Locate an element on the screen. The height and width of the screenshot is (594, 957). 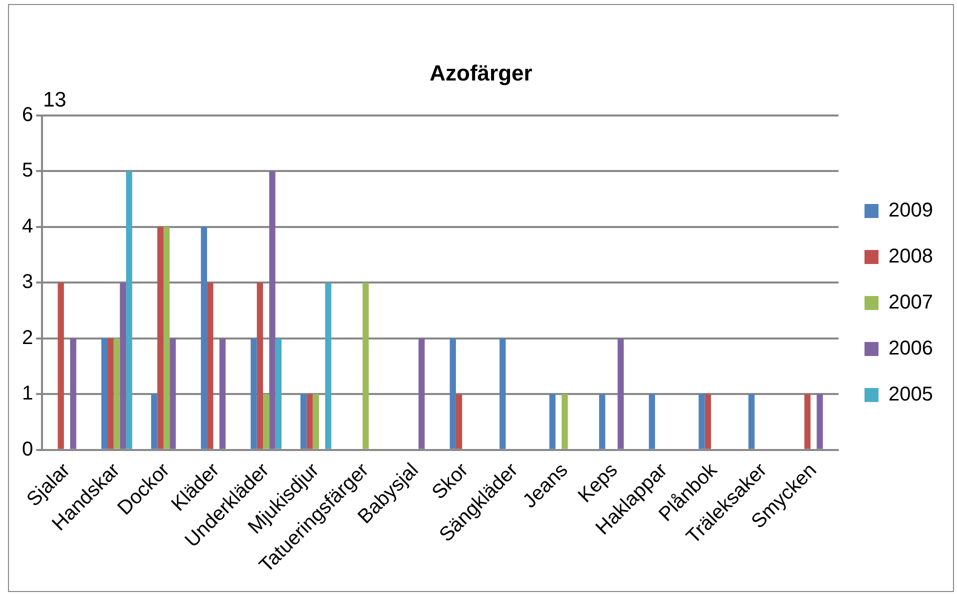
chart-title: Azofärger is located at coordinates (481, 73).